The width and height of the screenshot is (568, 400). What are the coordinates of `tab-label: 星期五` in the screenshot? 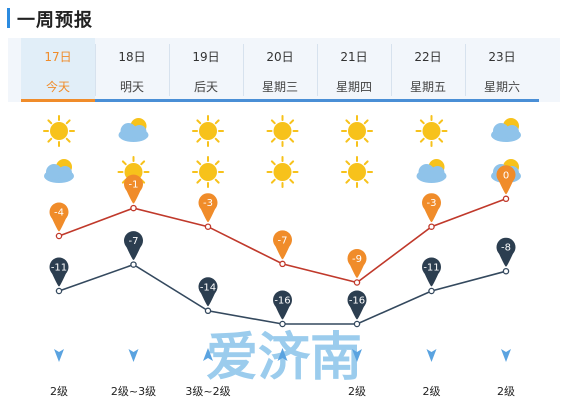 It's located at (427, 87).